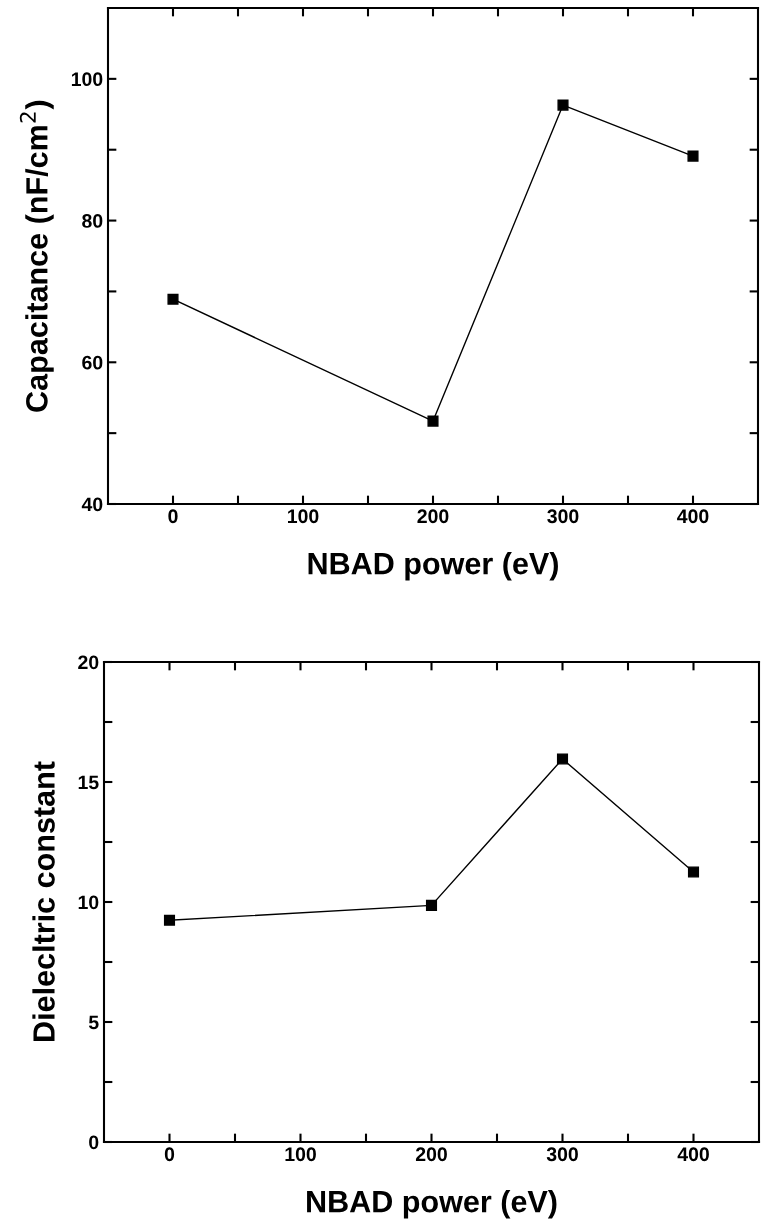 The width and height of the screenshot is (768, 1227). I want to click on y-tick-label: 40, so click(92, 504).